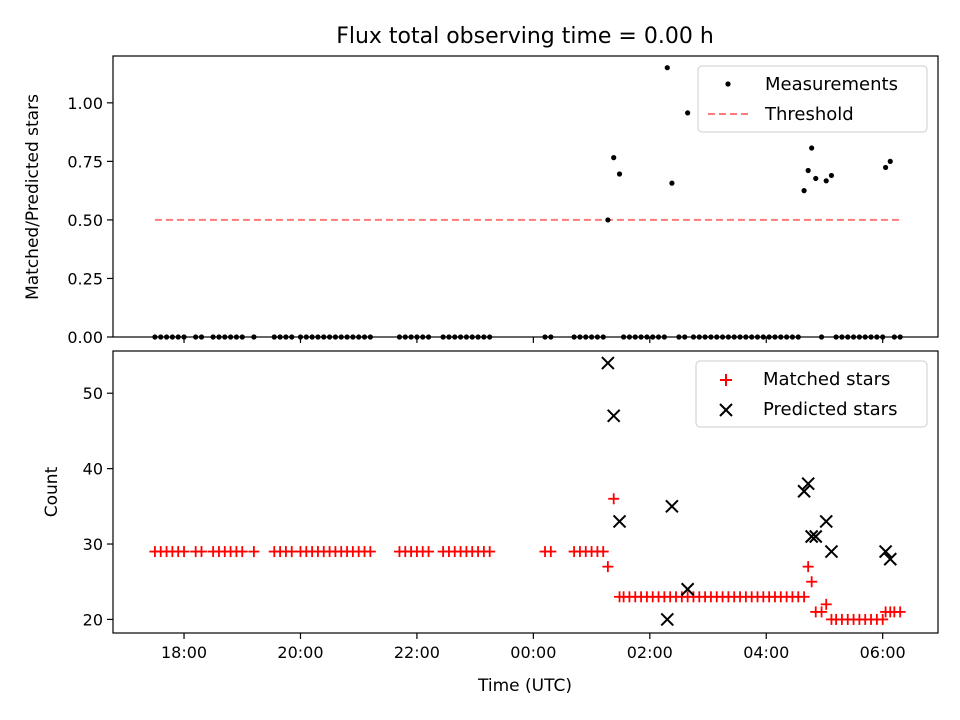  Describe the element at coordinates (831, 84) in the screenshot. I see `legend-measurements-label: Measurements` at that location.